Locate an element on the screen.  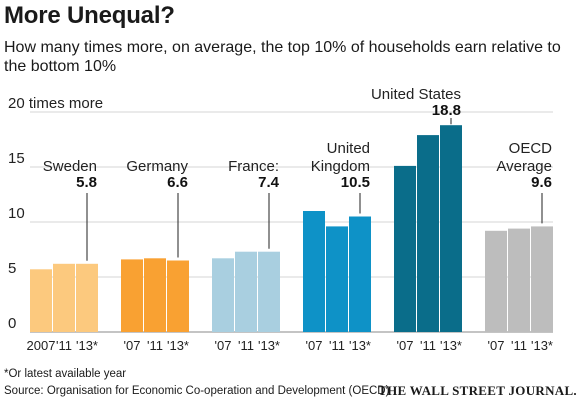
footnote: *Or latest available year is located at coordinates (65, 374).